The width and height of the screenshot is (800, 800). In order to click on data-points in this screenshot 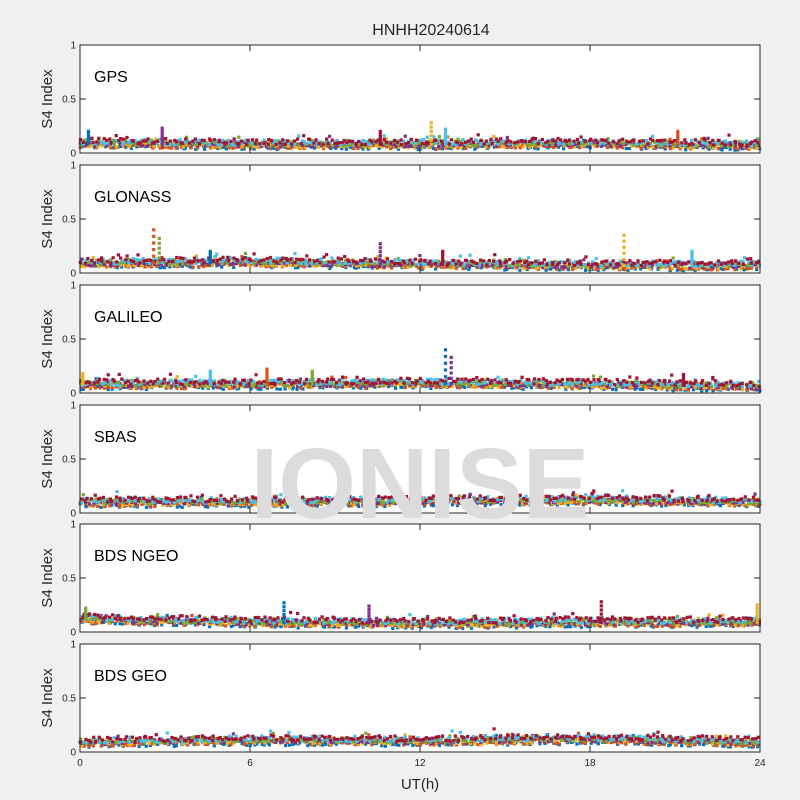, I will do `click(419, 250)`.